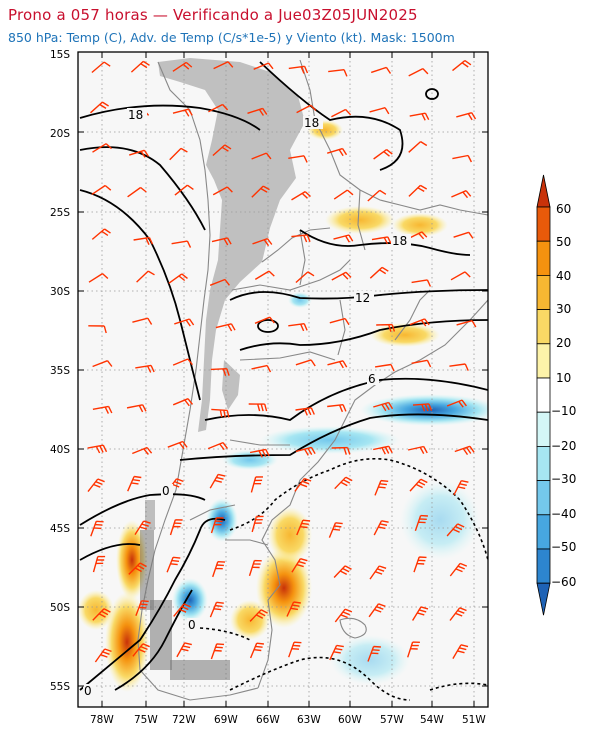 The width and height of the screenshot is (600, 750). I want to click on colorbar-label-neg50: −50, so click(563, 547).